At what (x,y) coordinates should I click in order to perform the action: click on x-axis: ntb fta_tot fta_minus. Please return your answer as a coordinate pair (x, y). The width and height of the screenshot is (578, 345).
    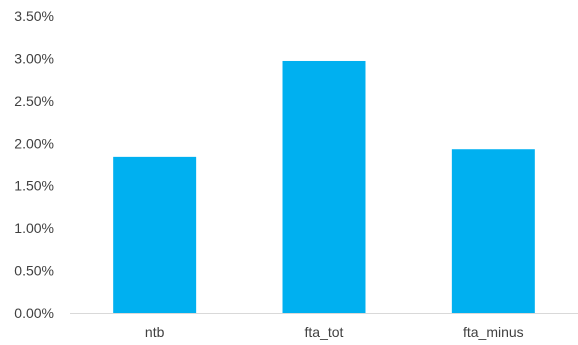
    Looking at the image, I should click on (334, 332).